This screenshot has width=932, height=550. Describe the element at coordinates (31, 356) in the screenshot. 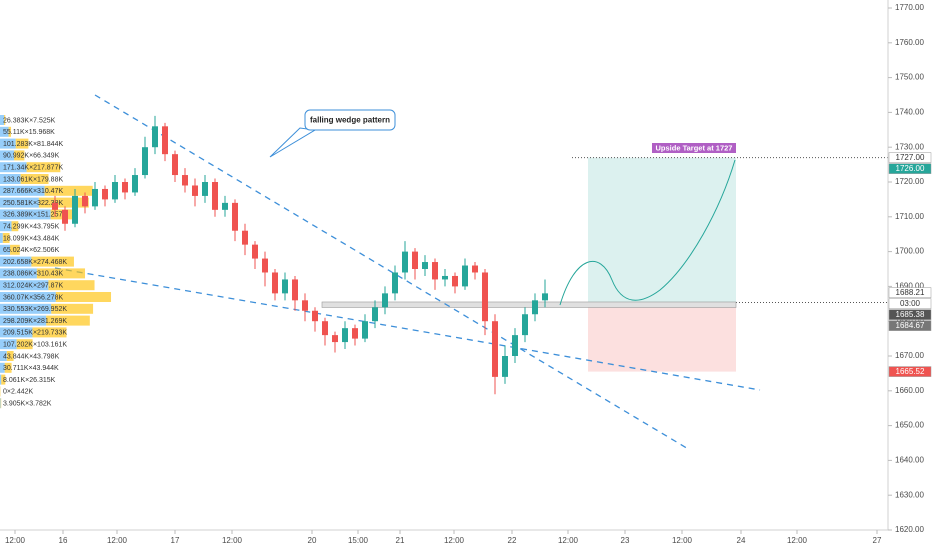

I see `vp-label: 43.844K×43.798K` at that location.